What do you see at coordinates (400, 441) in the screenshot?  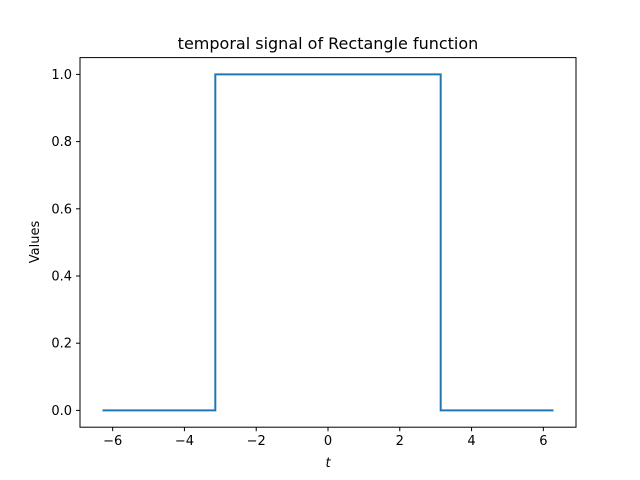 I see `x-tick-label: 2` at bounding box center [400, 441].